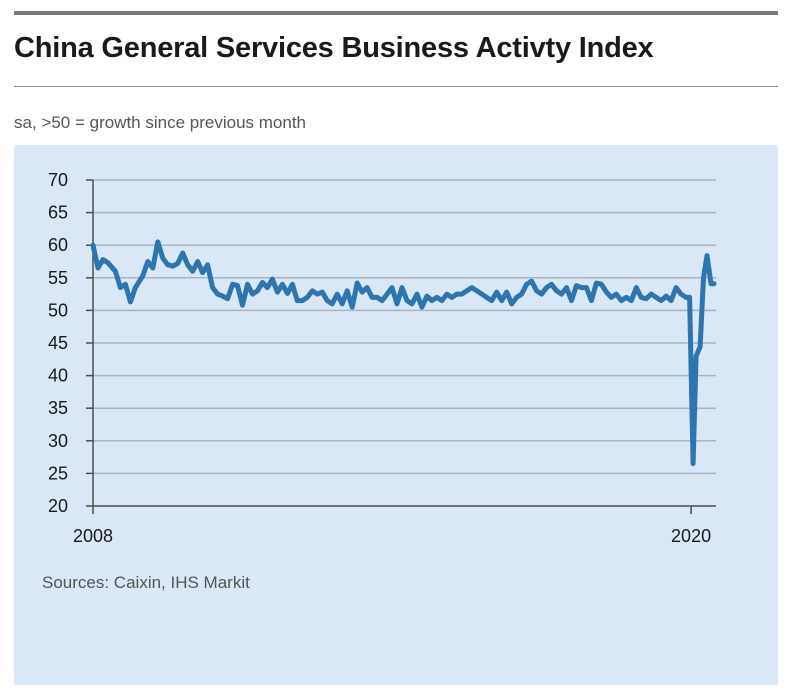  What do you see at coordinates (58, 473) in the screenshot?
I see `y-tick-label-25: 25` at bounding box center [58, 473].